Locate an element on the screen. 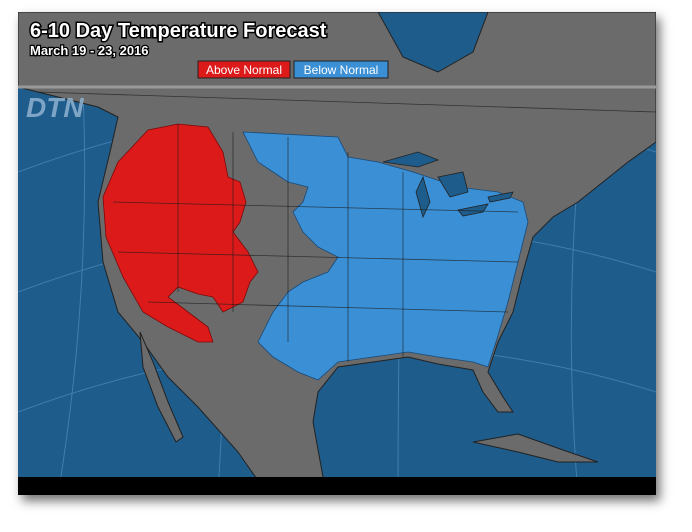  legend-label: Below Normal is located at coordinates (341, 70).